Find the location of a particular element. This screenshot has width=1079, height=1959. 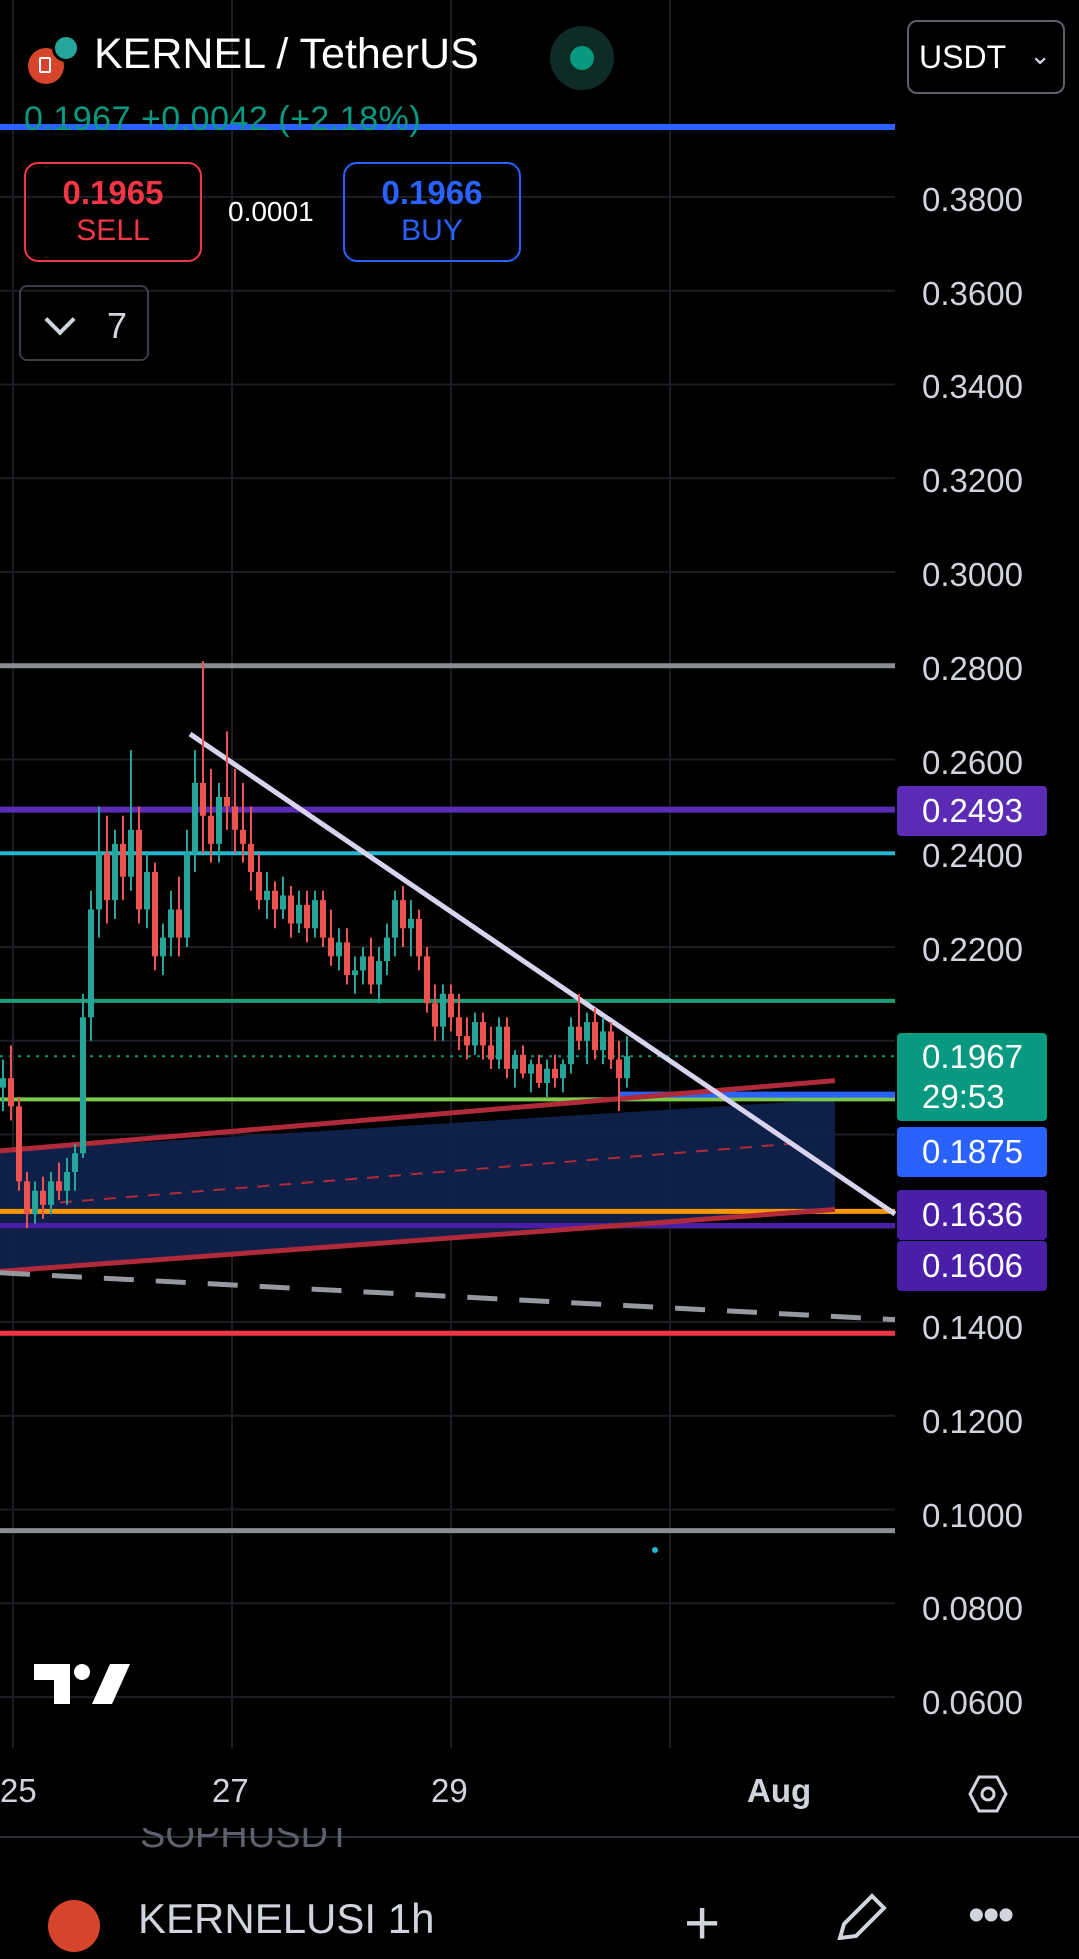

bottom-toolbar is located at coordinates (539, 1885).